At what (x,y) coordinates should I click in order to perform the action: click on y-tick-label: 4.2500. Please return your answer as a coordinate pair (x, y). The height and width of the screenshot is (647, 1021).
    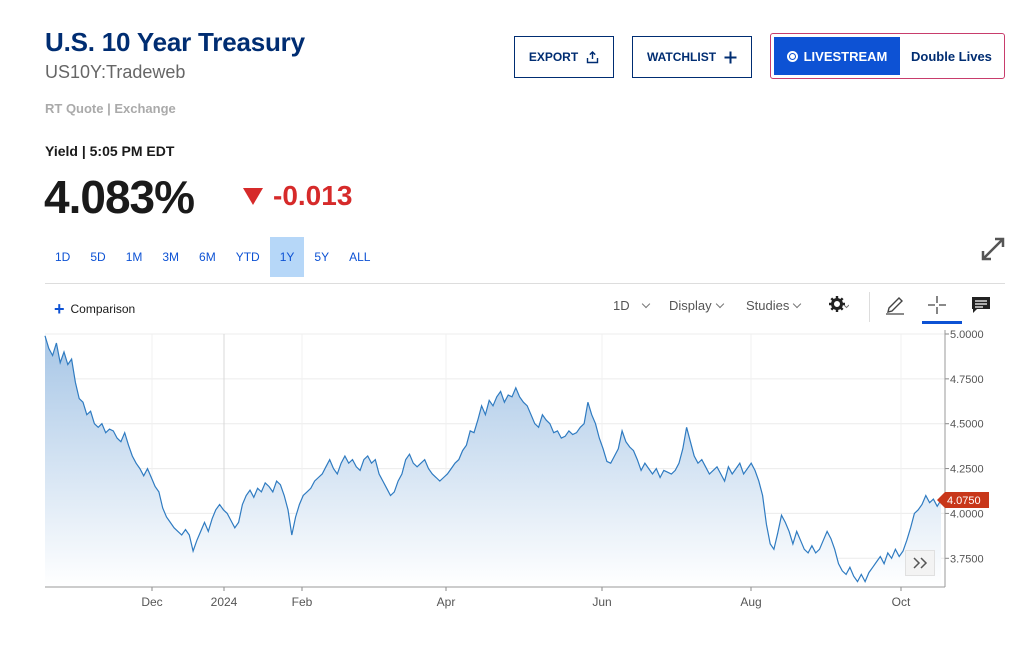
    Looking at the image, I should click on (967, 470).